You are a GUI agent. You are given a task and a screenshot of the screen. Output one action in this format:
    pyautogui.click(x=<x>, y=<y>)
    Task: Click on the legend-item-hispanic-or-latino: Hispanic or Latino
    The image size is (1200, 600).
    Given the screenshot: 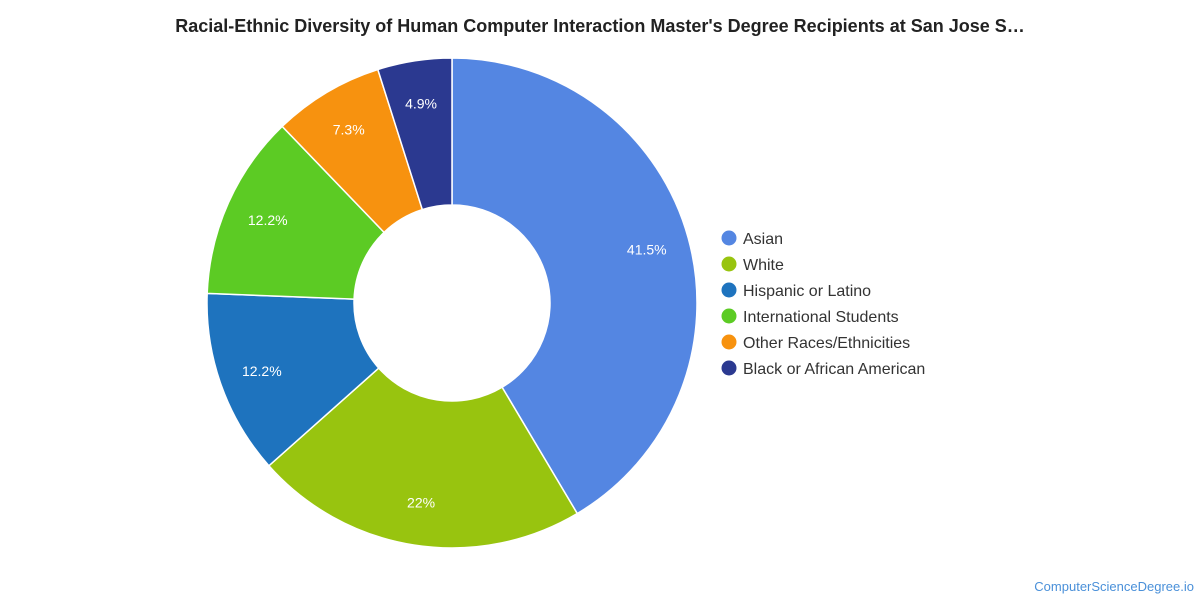 What is the action you would take?
    pyautogui.click(x=796, y=291)
    